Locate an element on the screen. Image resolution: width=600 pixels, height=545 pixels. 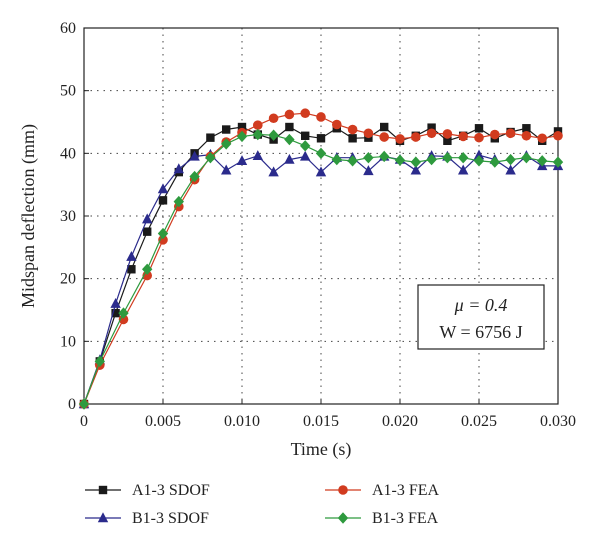
x-tick-label: 0.025 is located at coordinates (479, 421).